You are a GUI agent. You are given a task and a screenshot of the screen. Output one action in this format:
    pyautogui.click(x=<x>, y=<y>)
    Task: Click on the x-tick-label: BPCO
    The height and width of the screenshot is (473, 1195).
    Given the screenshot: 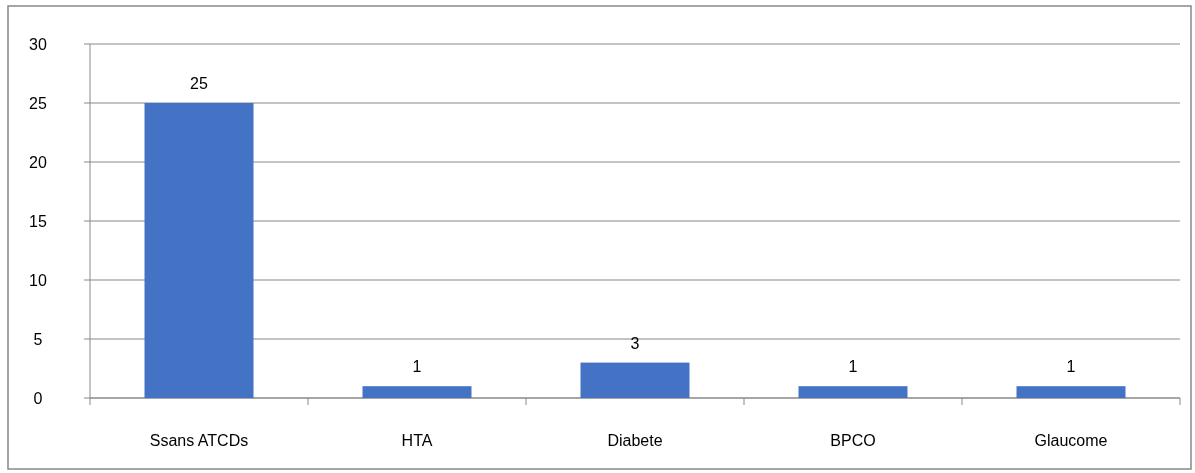 What is the action you would take?
    pyautogui.click(x=853, y=440)
    